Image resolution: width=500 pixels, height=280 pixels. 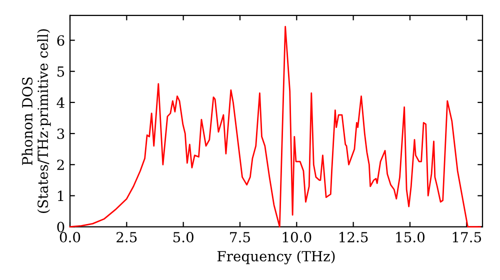 What do you see at coordinates (36, 121) in the screenshot?
I see `y-axis-title: Phonon DOS (States/THz·primitive cell)` at bounding box center [36, 121].